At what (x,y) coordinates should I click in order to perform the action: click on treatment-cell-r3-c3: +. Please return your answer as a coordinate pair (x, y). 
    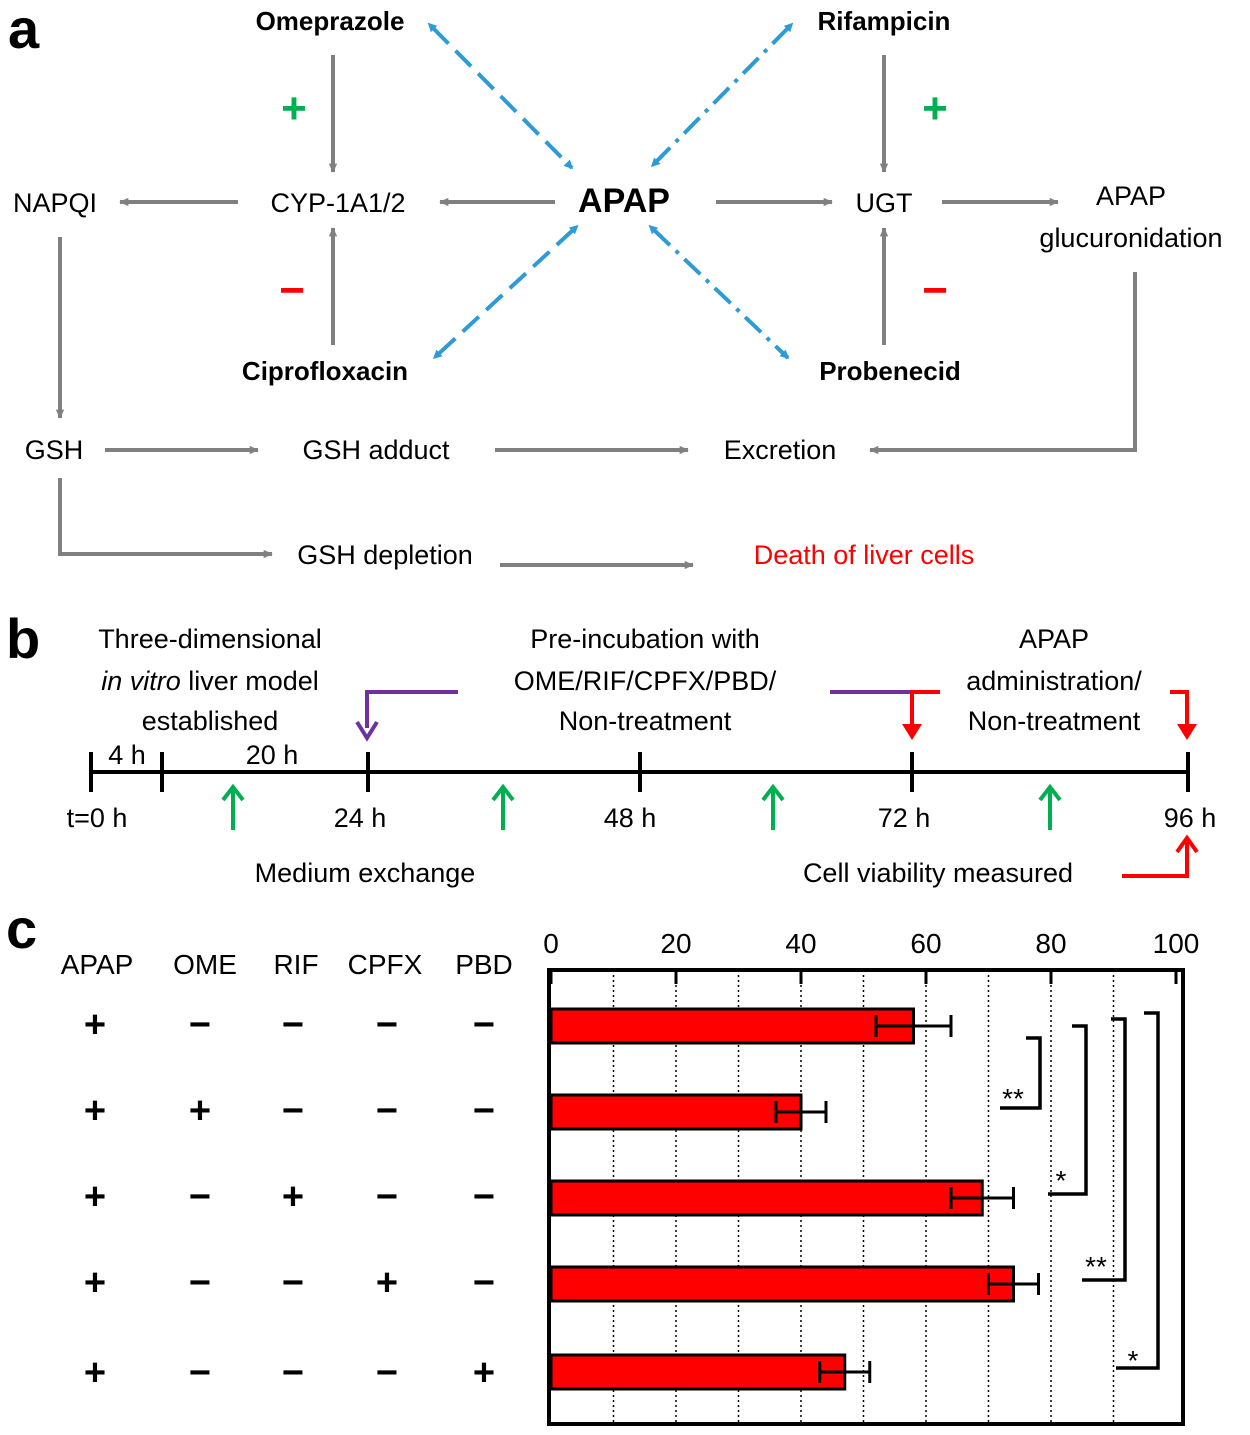
    Looking at the image, I should click on (293, 1197).